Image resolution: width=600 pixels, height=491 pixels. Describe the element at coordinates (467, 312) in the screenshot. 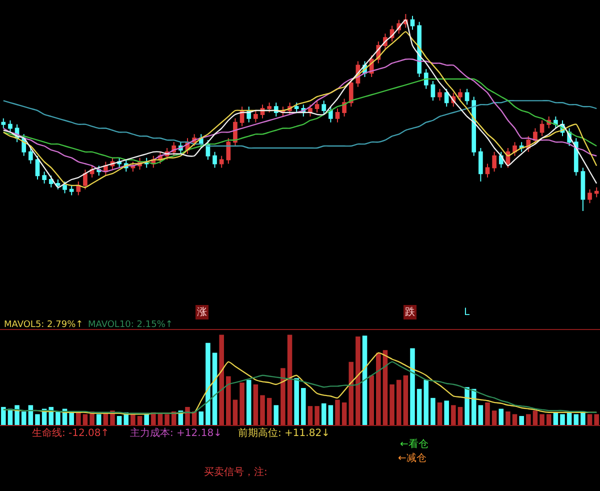

I see `text: L` at that location.